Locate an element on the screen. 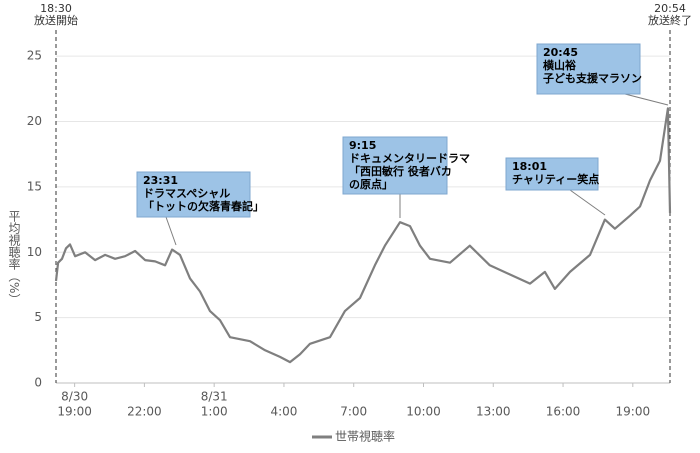 This screenshot has height=453, width=700. x-tick-label: 16:00 is located at coordinates (563, 412).